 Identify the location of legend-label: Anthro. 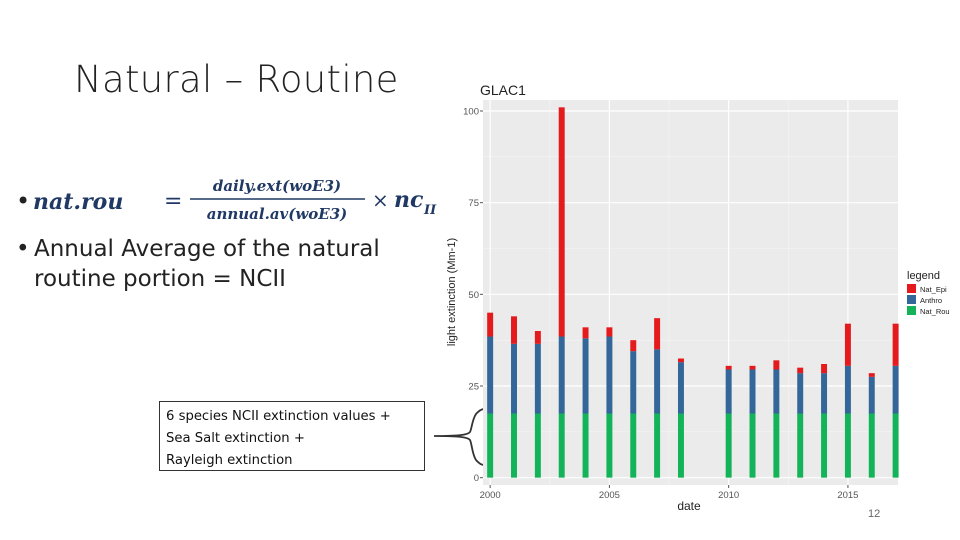
(931, 300).